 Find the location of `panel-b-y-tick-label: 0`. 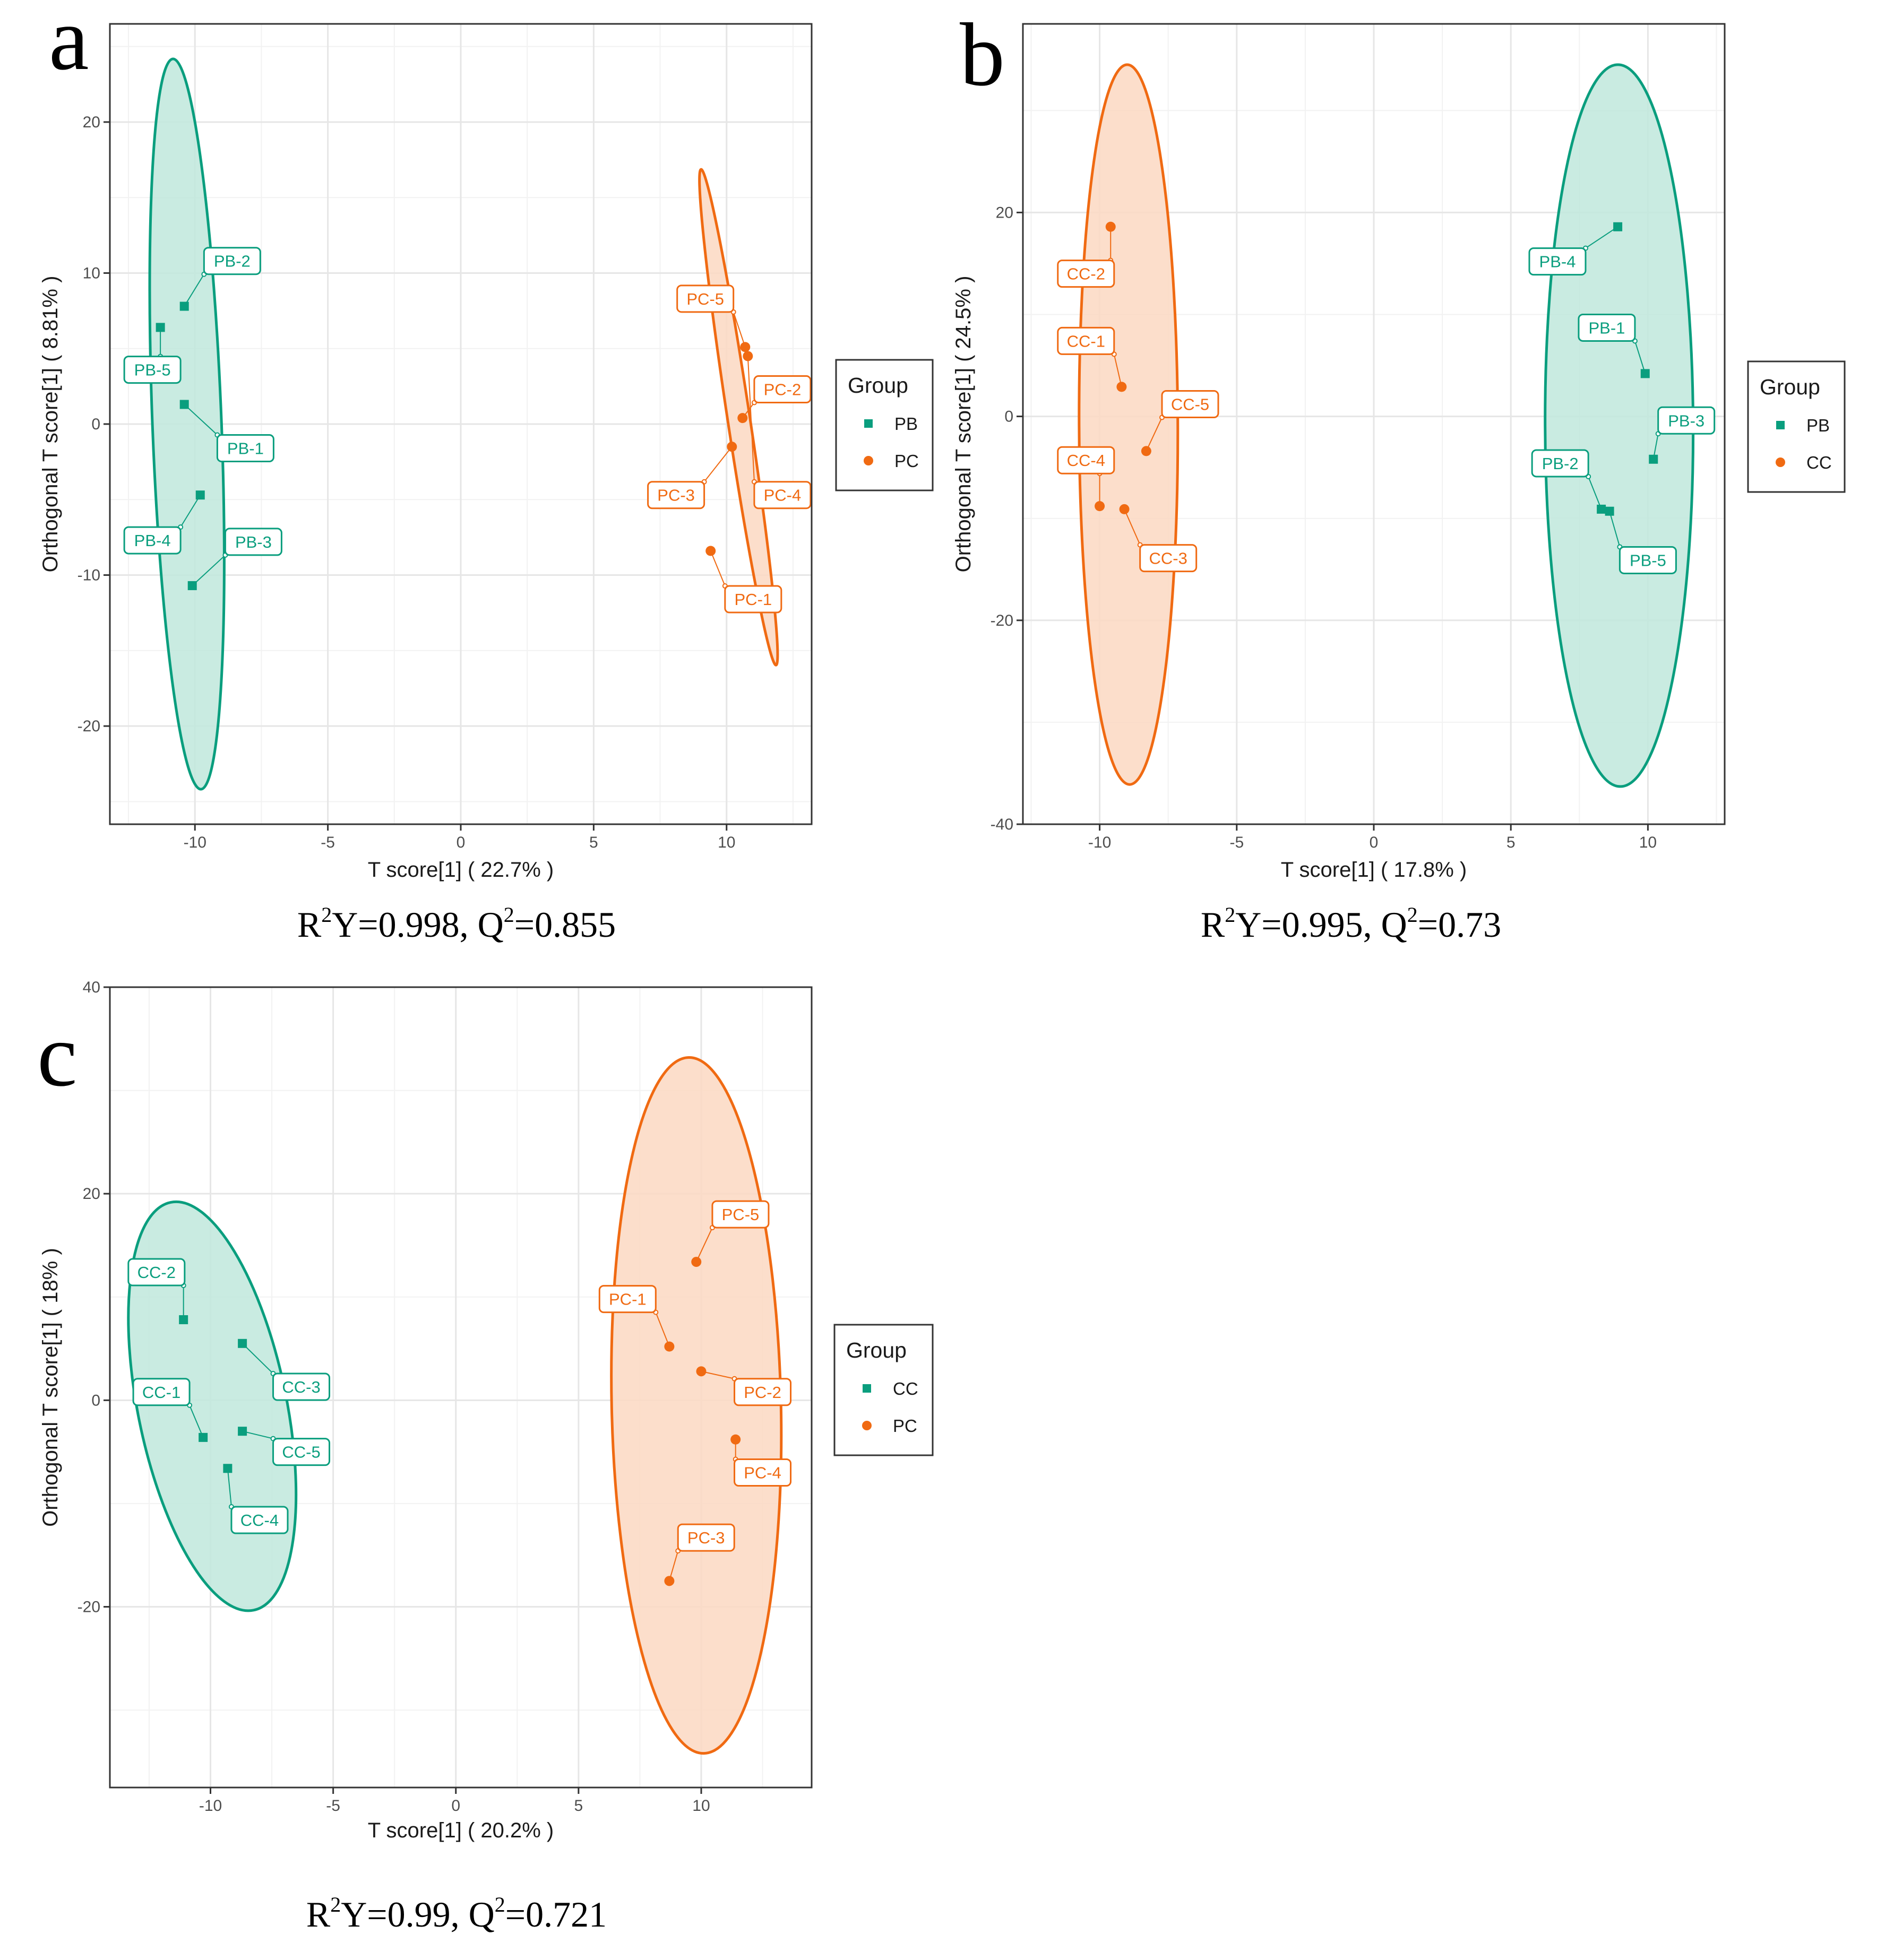

panel-b-y-tick-label: 0 is located at coordinates (1008, 417).